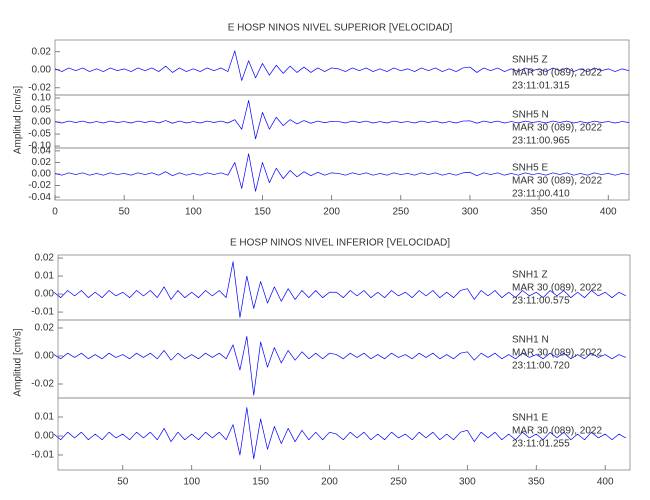 This screenshot has height=500, width=650. What do you see at coordinates (530, 275) in the screenshot?
I see `station-annotation: SNH1 Z` at bounding box center [530, 275].